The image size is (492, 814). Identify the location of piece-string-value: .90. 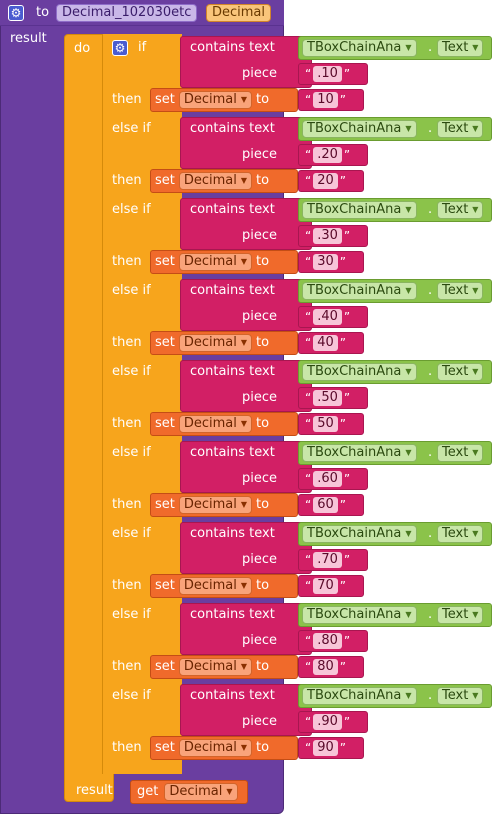
(327, 722).